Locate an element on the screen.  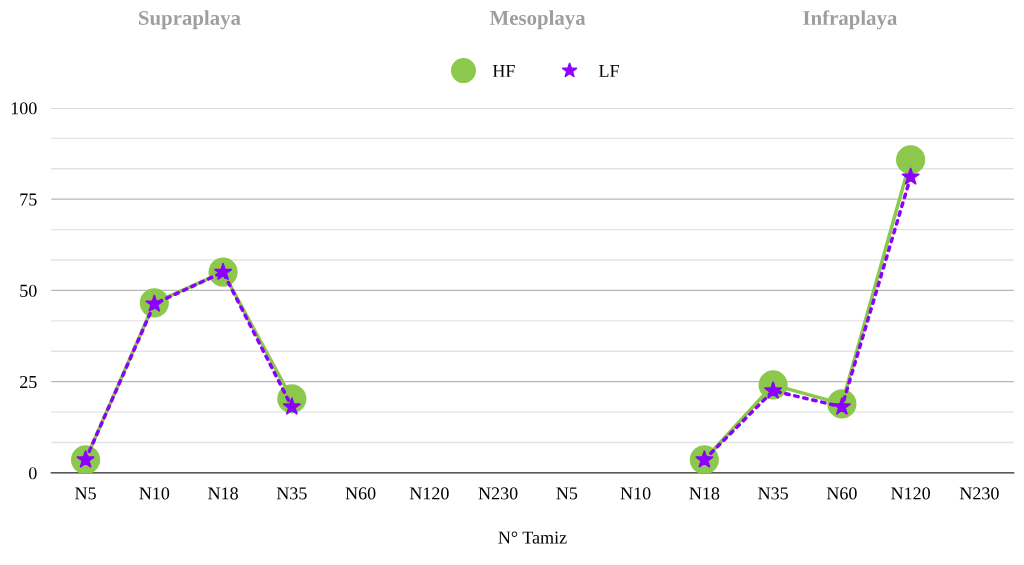
legend-label: LF is located at coordinates (609, 71).